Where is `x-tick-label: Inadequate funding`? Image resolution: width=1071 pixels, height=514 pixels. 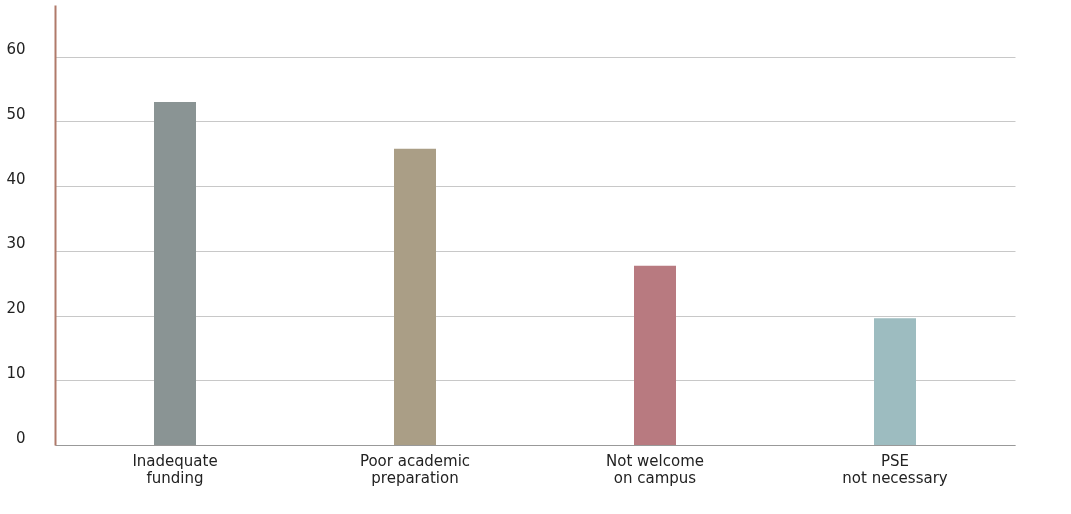 x-tick-label: Inadequate funding is located at coordinates (175, 469).